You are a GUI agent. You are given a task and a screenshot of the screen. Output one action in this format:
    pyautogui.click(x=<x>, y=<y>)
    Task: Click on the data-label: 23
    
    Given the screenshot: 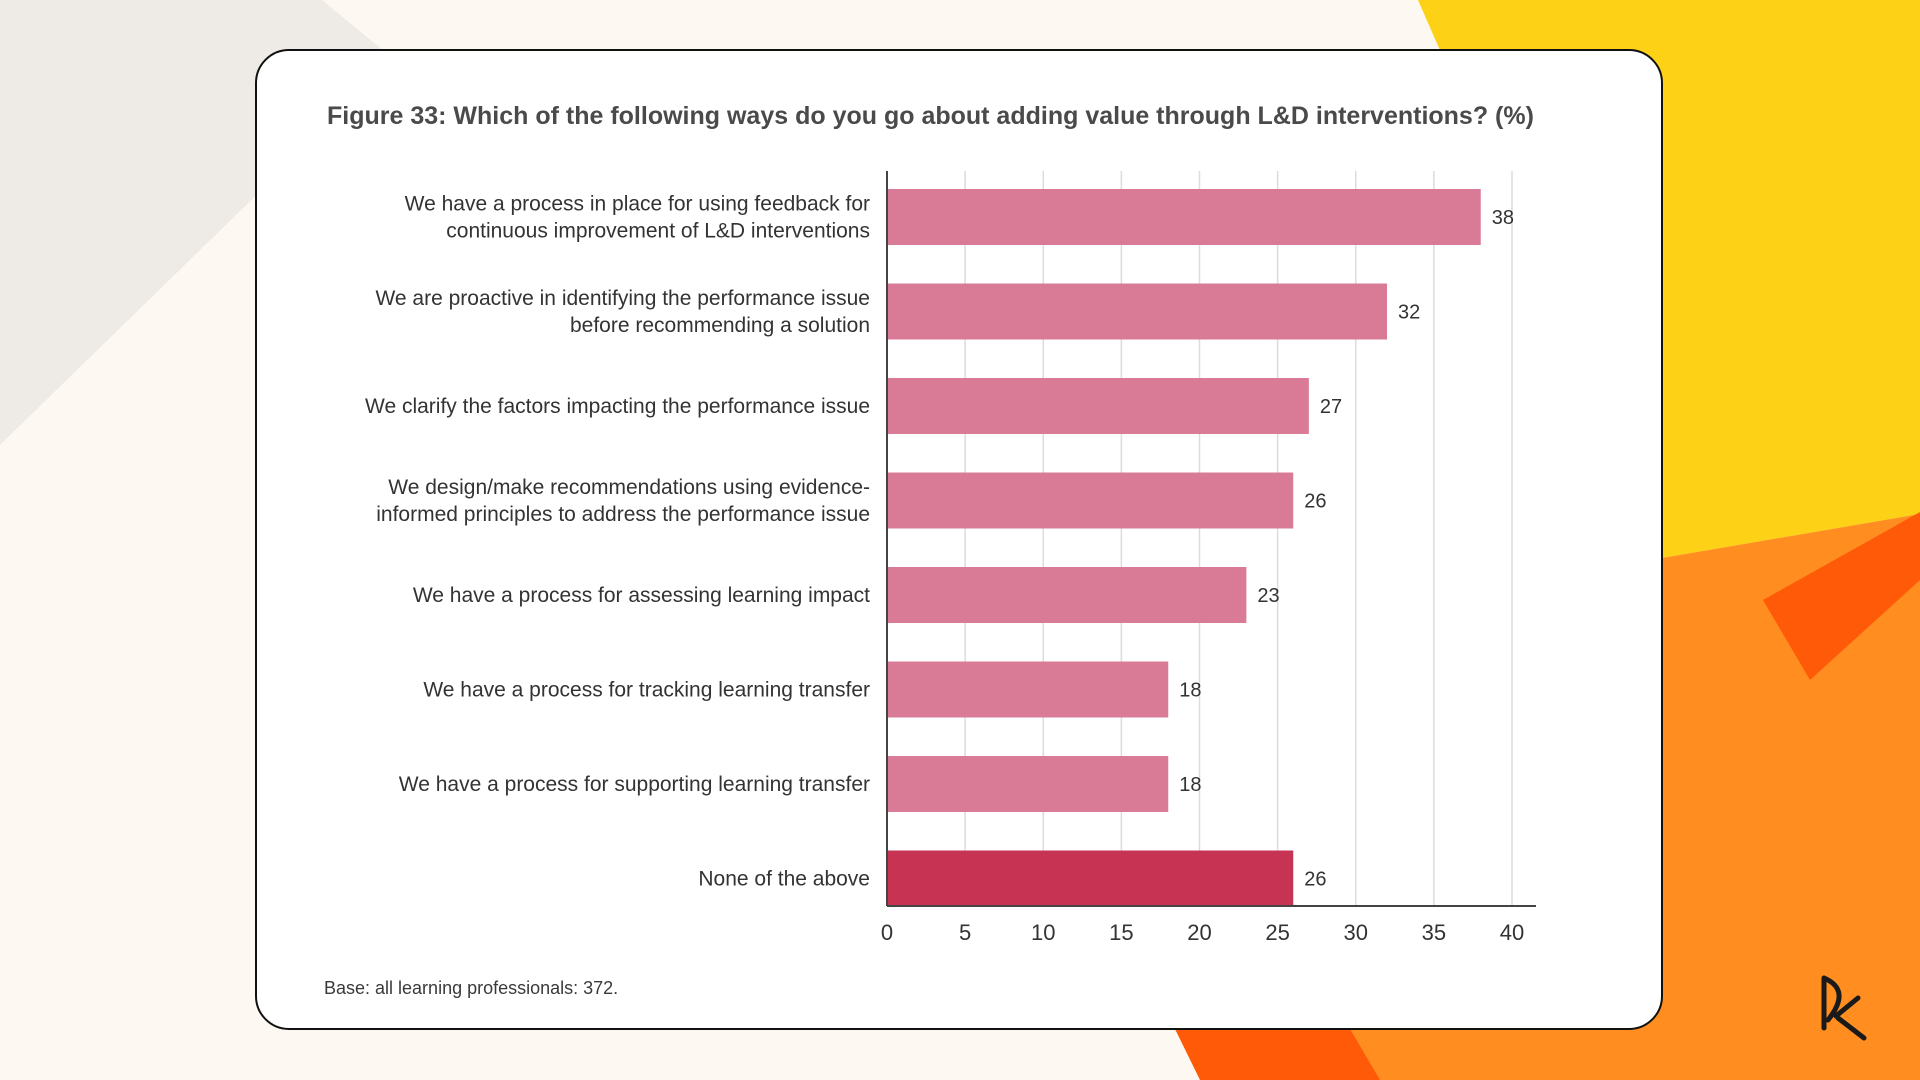 What is the action you would take?
    pyautogui.click(x=1268, y=596)
    